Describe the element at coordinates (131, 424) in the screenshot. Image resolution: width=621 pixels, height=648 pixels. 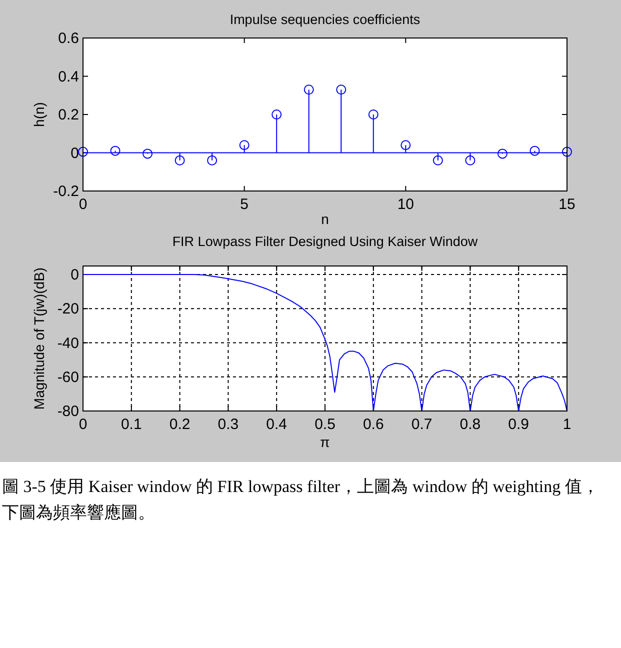
I see `x-tick-label: 0.1` at that location.